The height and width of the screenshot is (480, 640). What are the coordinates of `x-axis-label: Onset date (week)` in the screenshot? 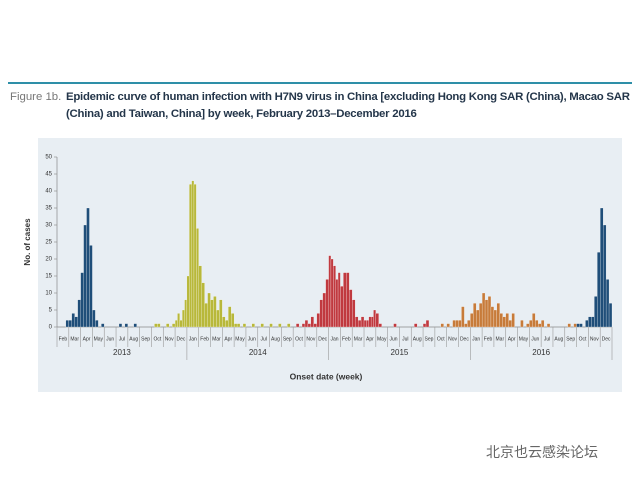 It's located at (326, 376).